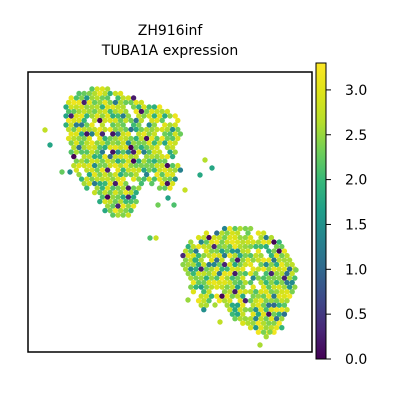 The height and width of the screenshot is (400, 400). What do you see at coordinates (356, 225) in the screenshot?
I see `colorbar-tick-label: 1.5` at bounding box center [356, 225].